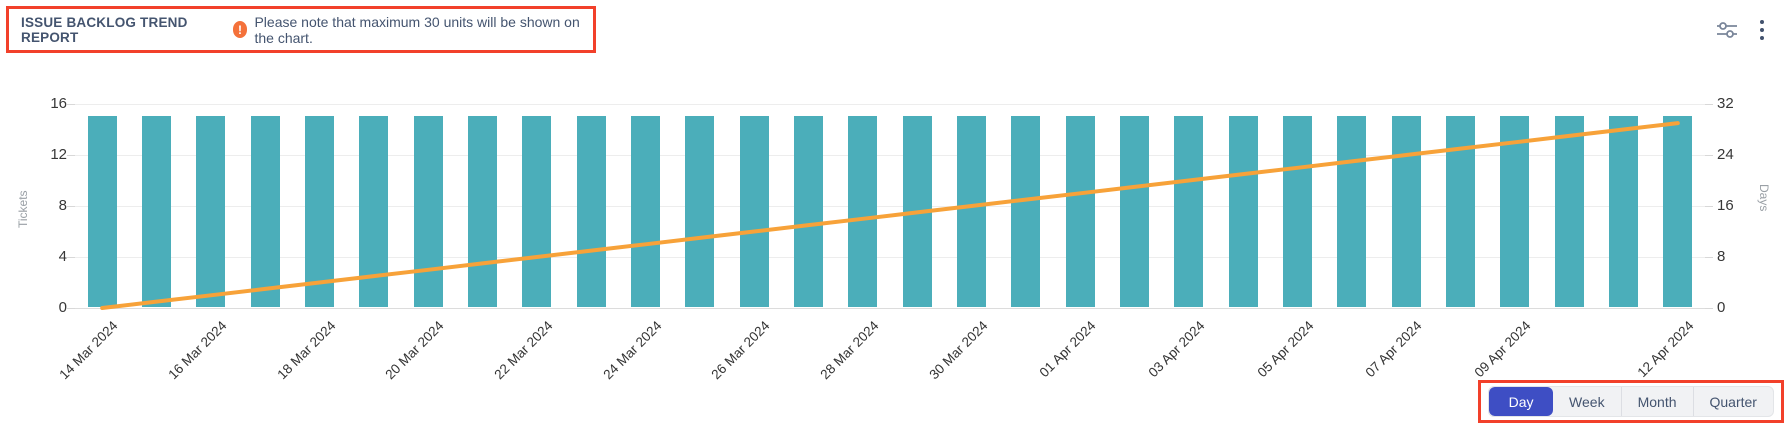 Image resolution: width=1788 pixels, height=427 pixels. What do you see at coordinates (1658, 401) in the screenshot?
I see `period-month-button: Month` at bounding box center [1658, 401].